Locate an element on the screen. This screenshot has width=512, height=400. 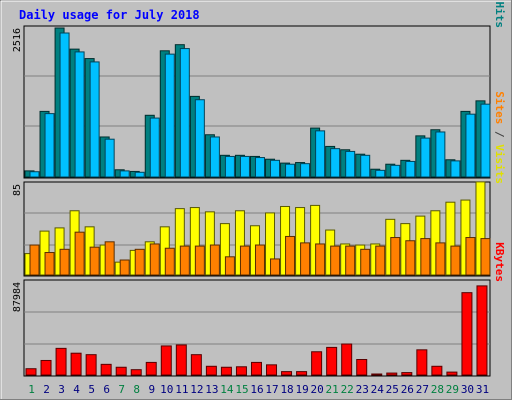
panel-kbytes-legend: KBytes is located at coordinates (499, 262).